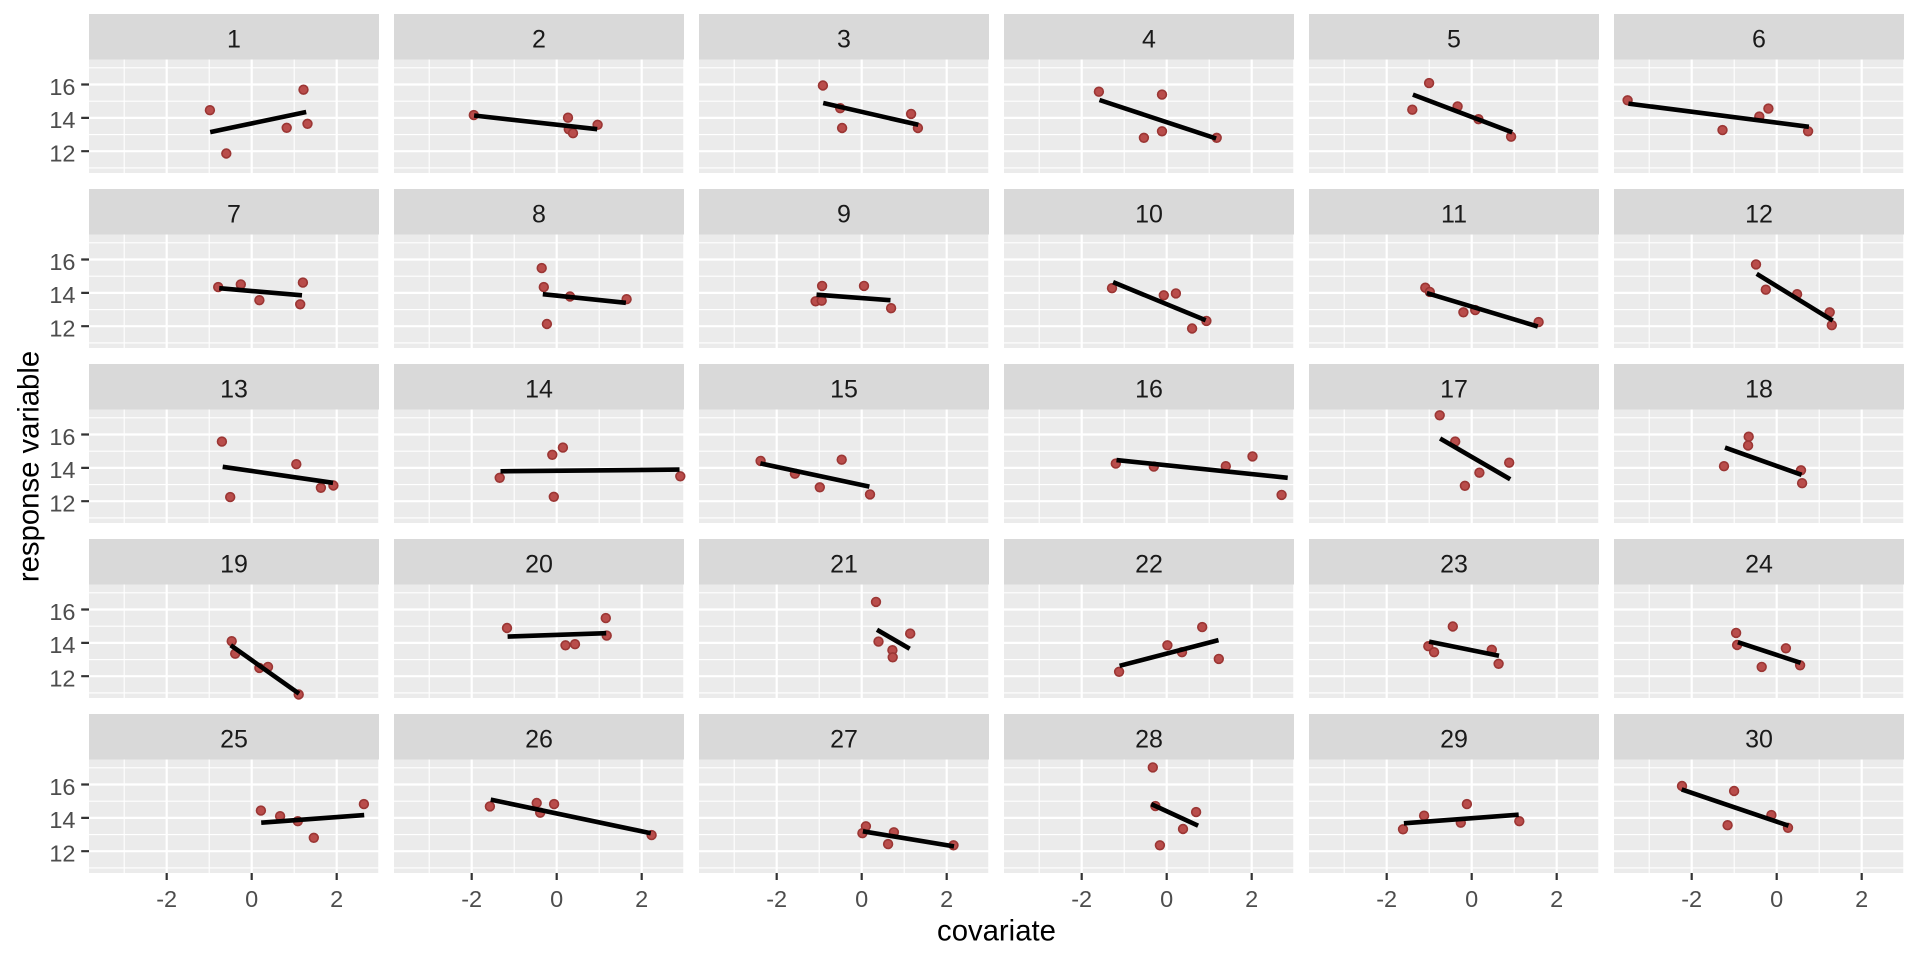  What do you see at coordinates (539, 214) in the screenshot?
I see `svg-text: 8` at bounding box center [539, 214].